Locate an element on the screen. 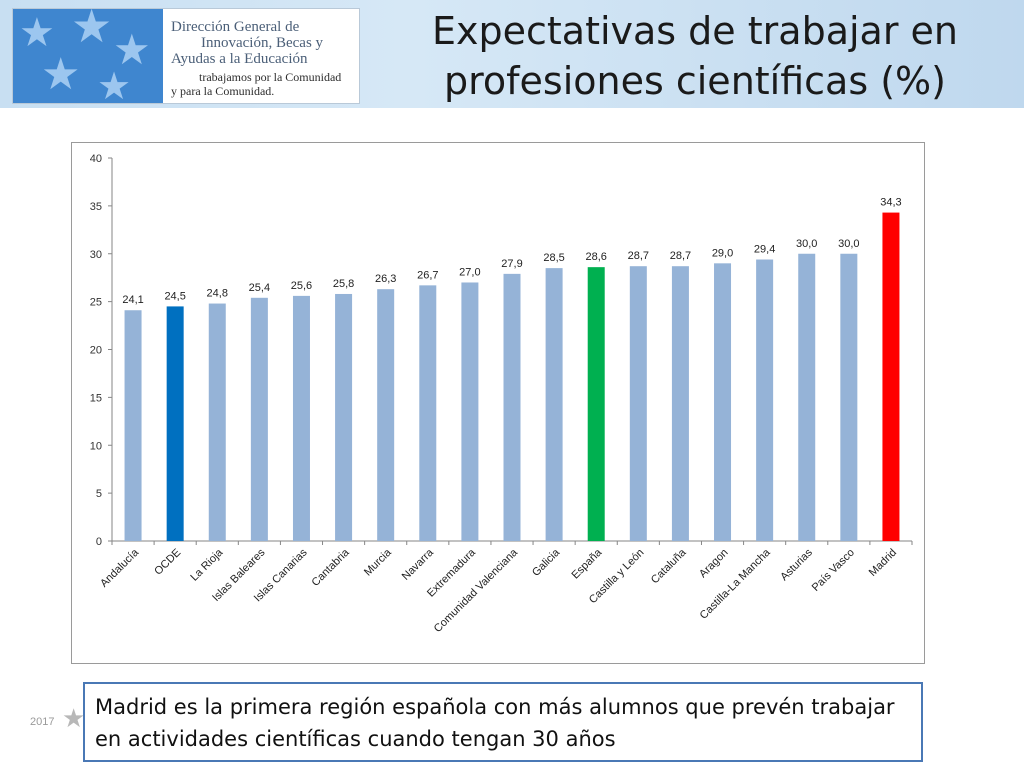  y-tick-label: 0 is located at coordinates (99, 542).